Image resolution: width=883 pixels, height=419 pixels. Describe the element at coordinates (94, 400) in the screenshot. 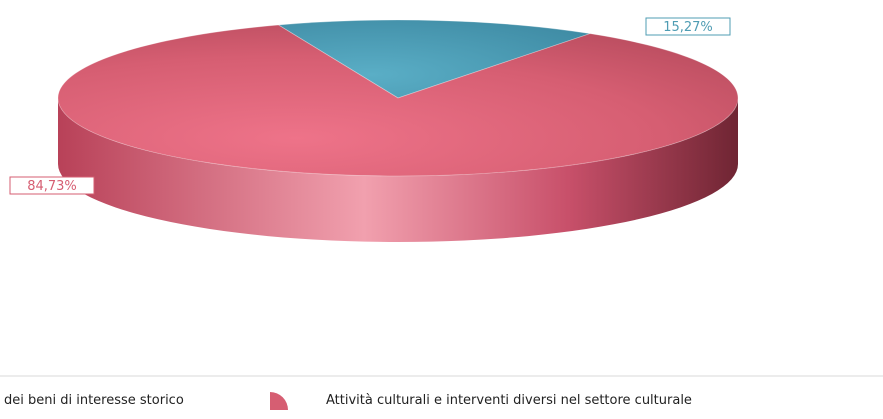

I see `legend-label-blue: dei beni di interesse storico` at that location.